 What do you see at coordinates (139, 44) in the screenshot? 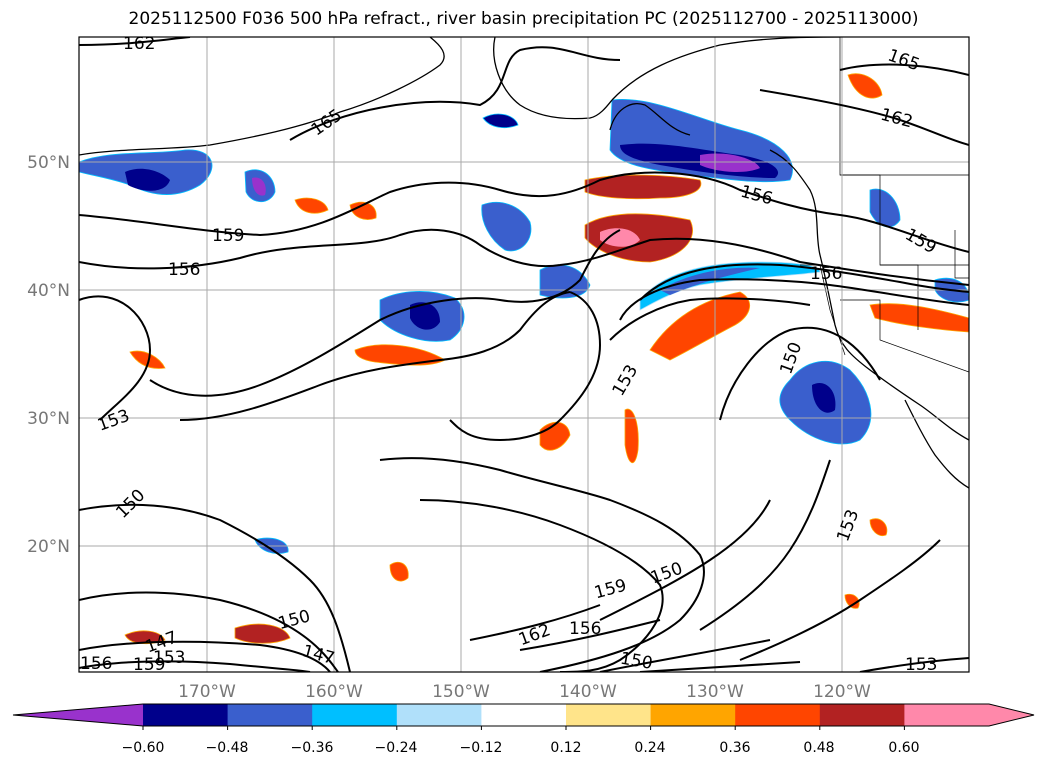
I see `contour-label: 162` at bounding box center [139, 44].